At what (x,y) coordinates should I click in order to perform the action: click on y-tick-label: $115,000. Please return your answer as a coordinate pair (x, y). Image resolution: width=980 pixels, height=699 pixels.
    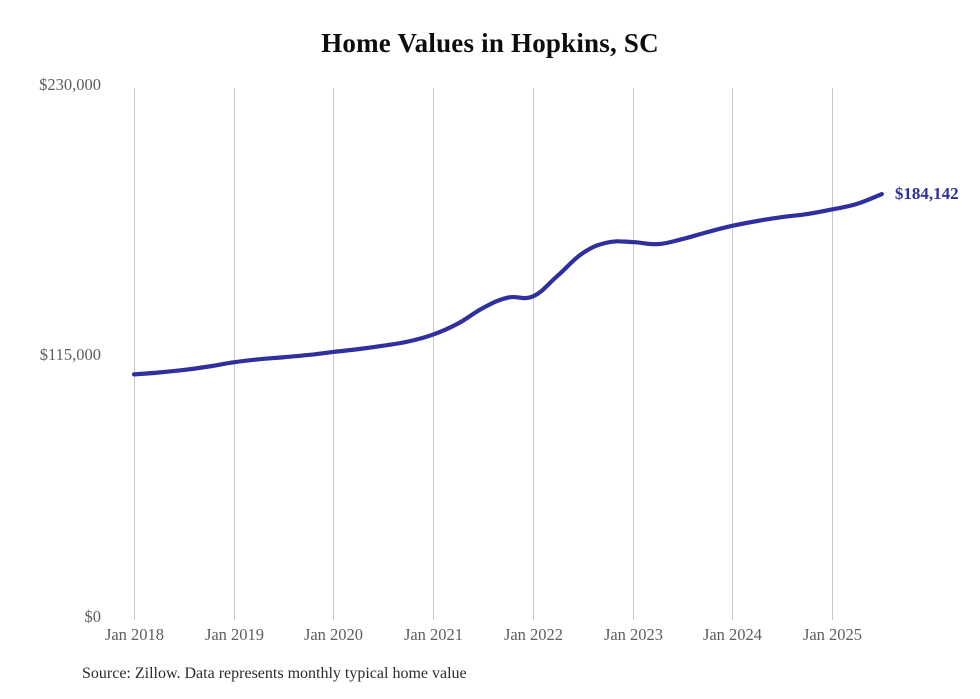
    Looking at the image, I should click on (70, 354).